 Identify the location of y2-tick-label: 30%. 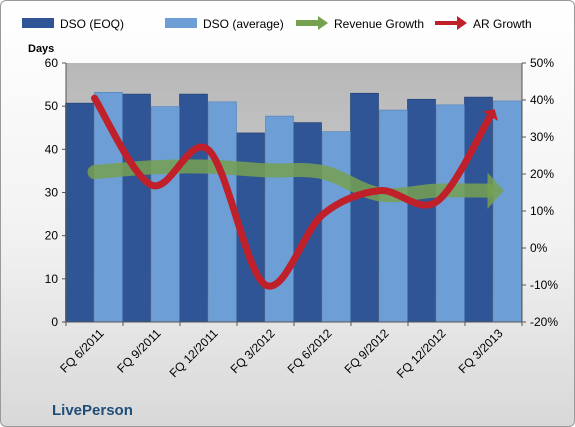
(542, 137).